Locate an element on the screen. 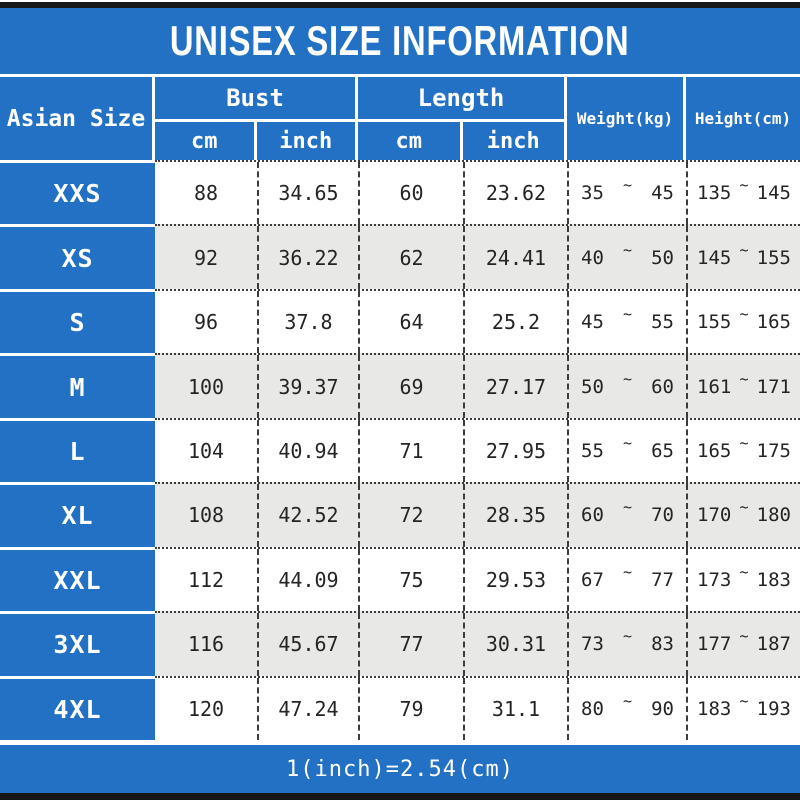 The width and height of the screenshot is (800, 800). height-max: 165 is located at coordinates (773, 322).